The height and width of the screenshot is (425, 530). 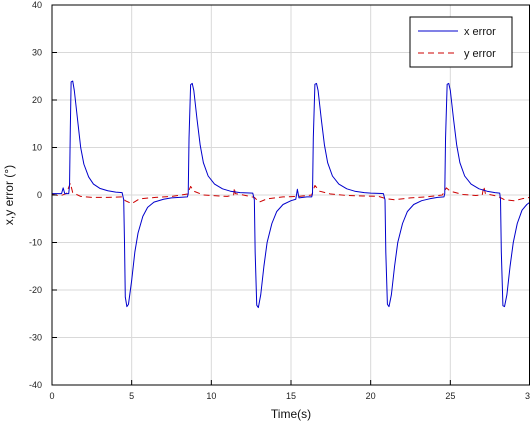 I want to click on y-tick-label: -30, so click(x=35, y=338).